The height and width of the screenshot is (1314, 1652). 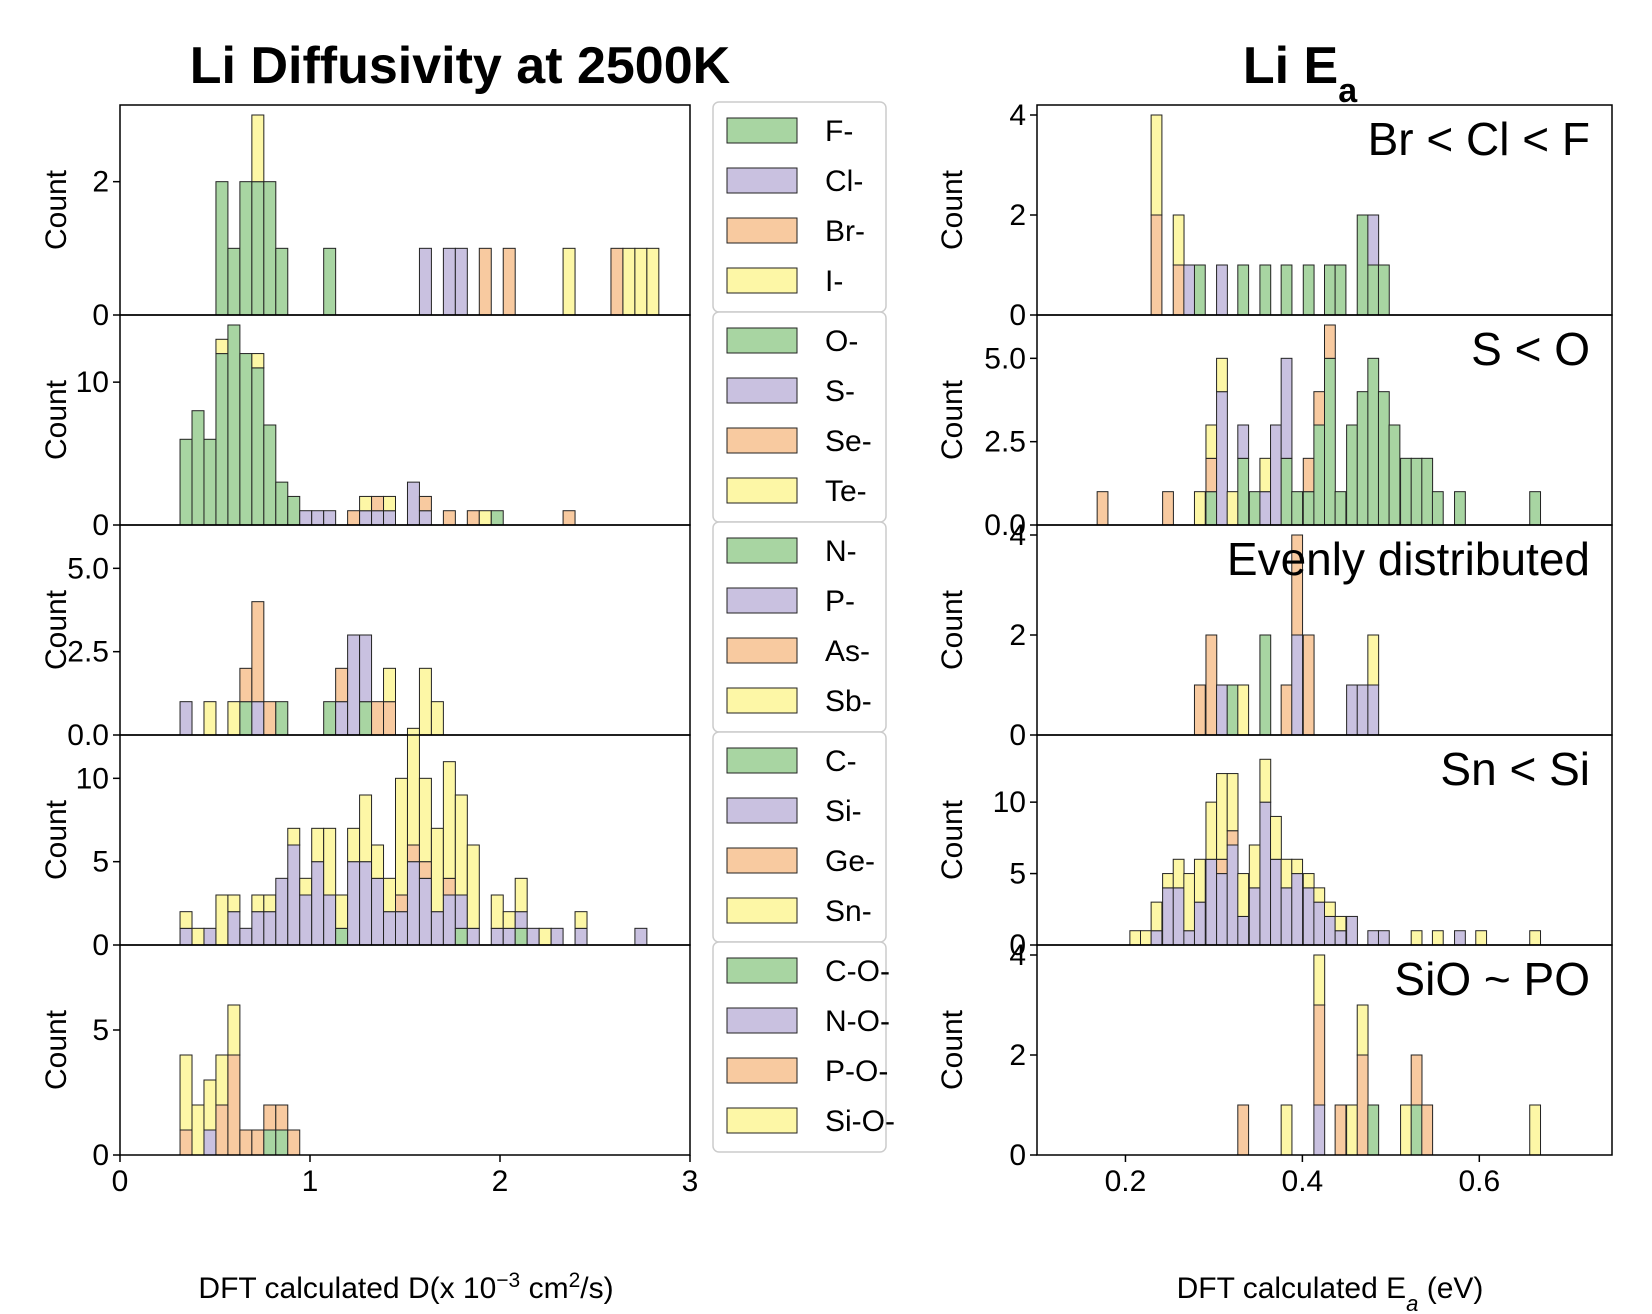 I want to click on x-tick-label: 0, so click(x=120, y=1181).